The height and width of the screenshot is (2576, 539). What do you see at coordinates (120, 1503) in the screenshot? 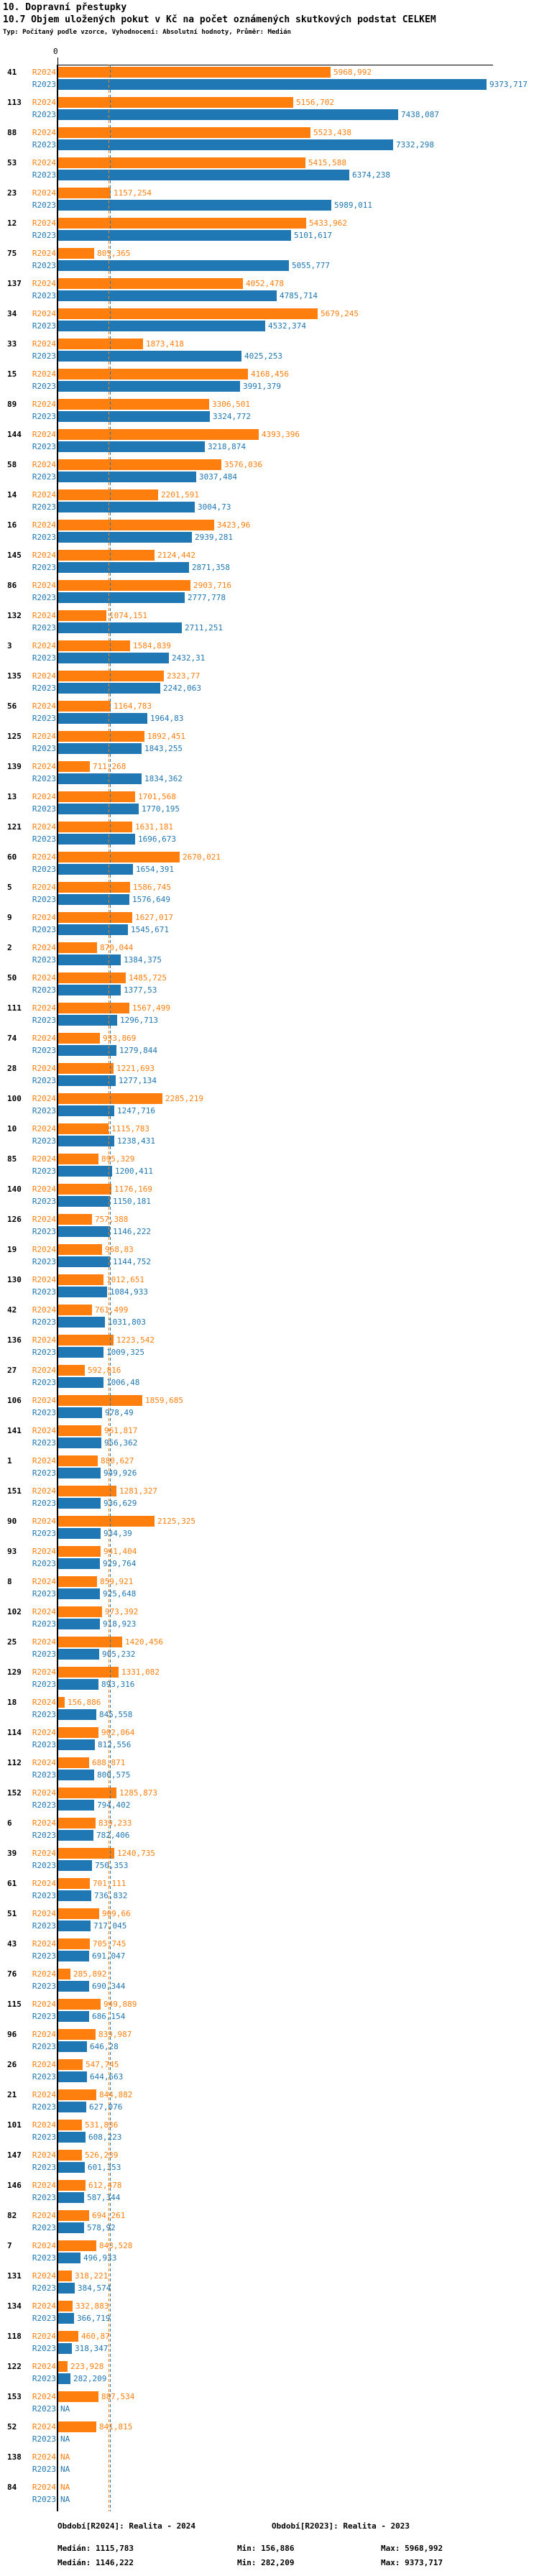
I see `value-label-r2023: 936,629` at bounding box center [120, 1503].